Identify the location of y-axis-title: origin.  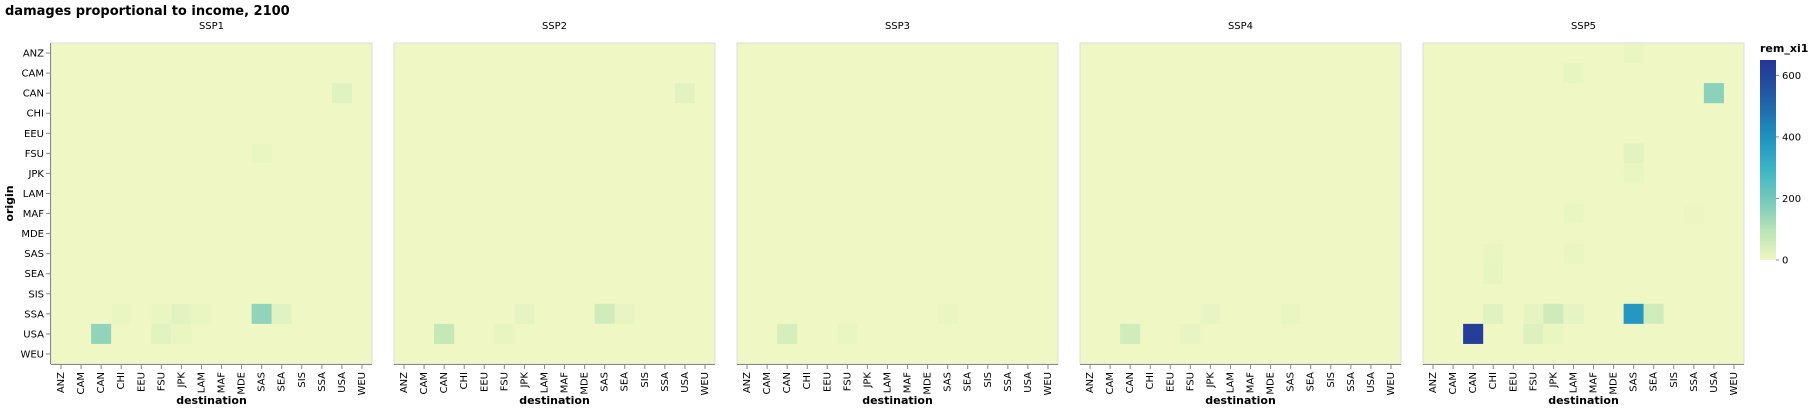
(9, 203).